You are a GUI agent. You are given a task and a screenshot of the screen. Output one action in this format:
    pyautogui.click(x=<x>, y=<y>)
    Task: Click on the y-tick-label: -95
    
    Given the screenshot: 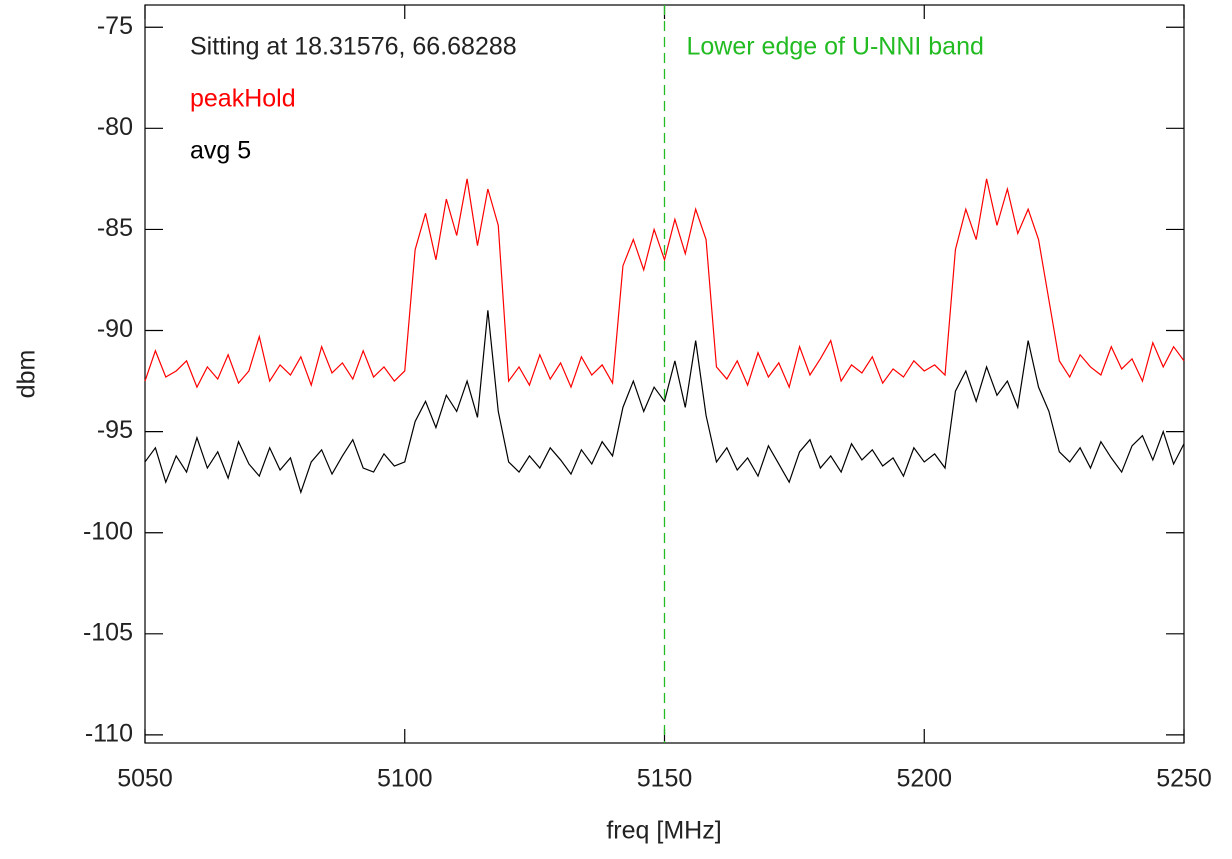 What is the action you would take?
    pyautogui.click(x=115, y=430)
    